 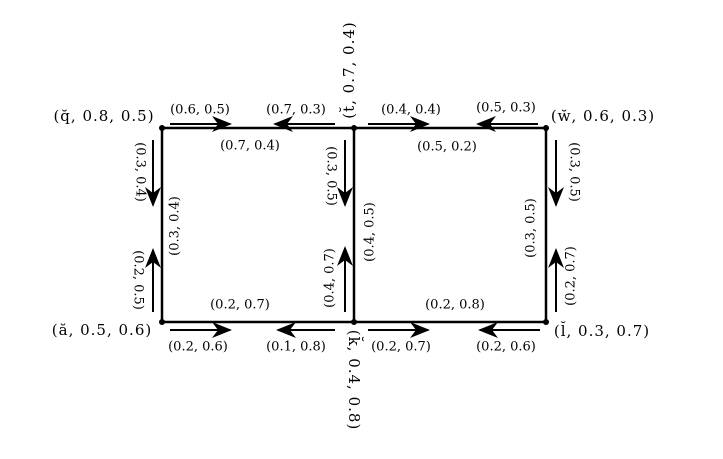 I want to click on node-label: (k̆, 0.4, 0.8), so click(x=354, y=380).